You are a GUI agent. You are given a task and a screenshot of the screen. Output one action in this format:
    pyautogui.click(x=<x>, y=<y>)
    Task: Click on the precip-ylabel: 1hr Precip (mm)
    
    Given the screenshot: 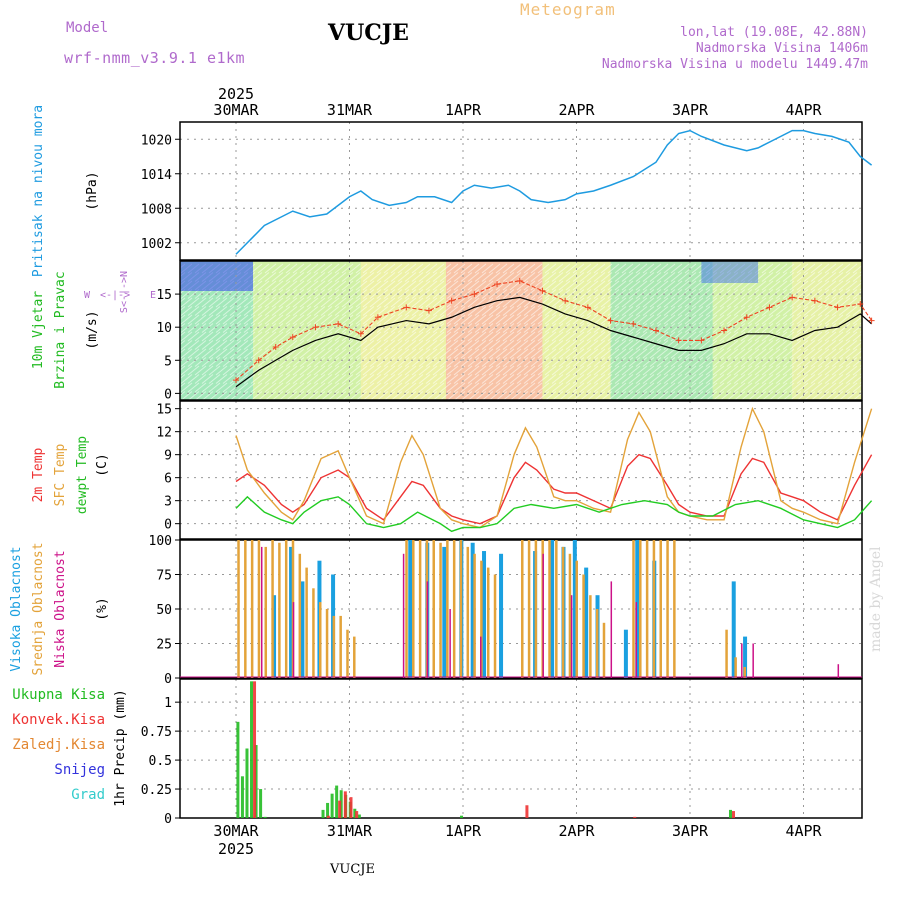 What is the action you would take?
    pyautogui.click(x=120, y=747)
    